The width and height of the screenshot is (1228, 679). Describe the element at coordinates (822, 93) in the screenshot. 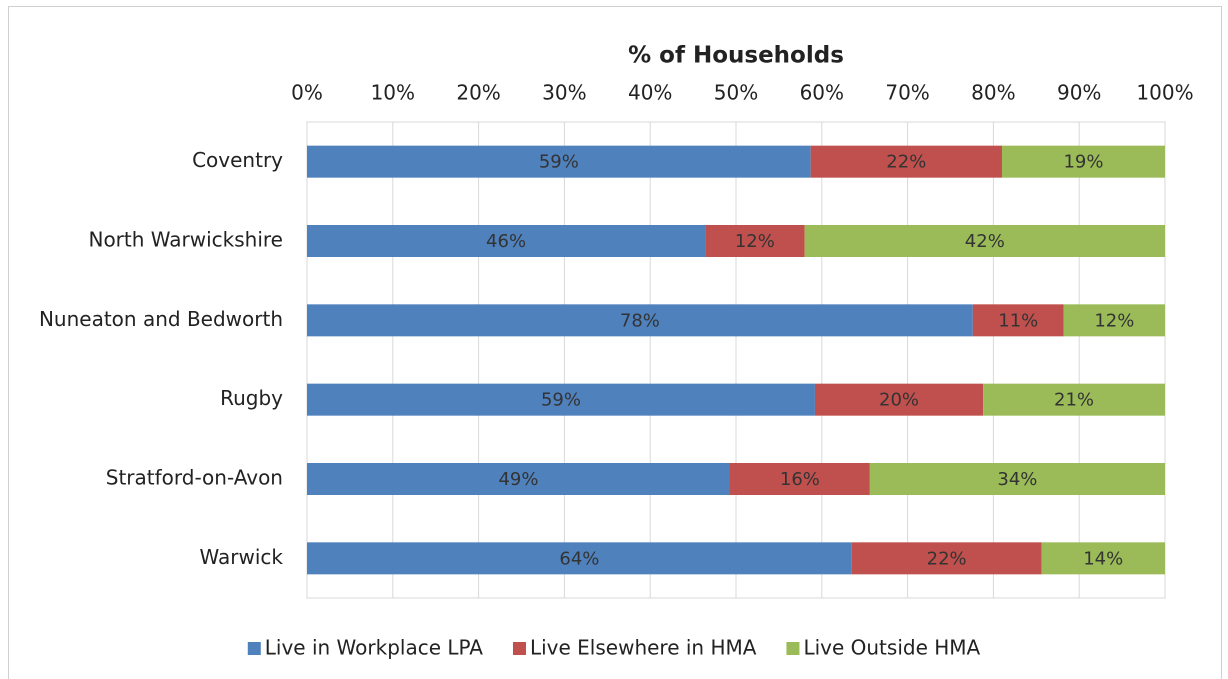

I see `x-tick-label: 60%` at that location.